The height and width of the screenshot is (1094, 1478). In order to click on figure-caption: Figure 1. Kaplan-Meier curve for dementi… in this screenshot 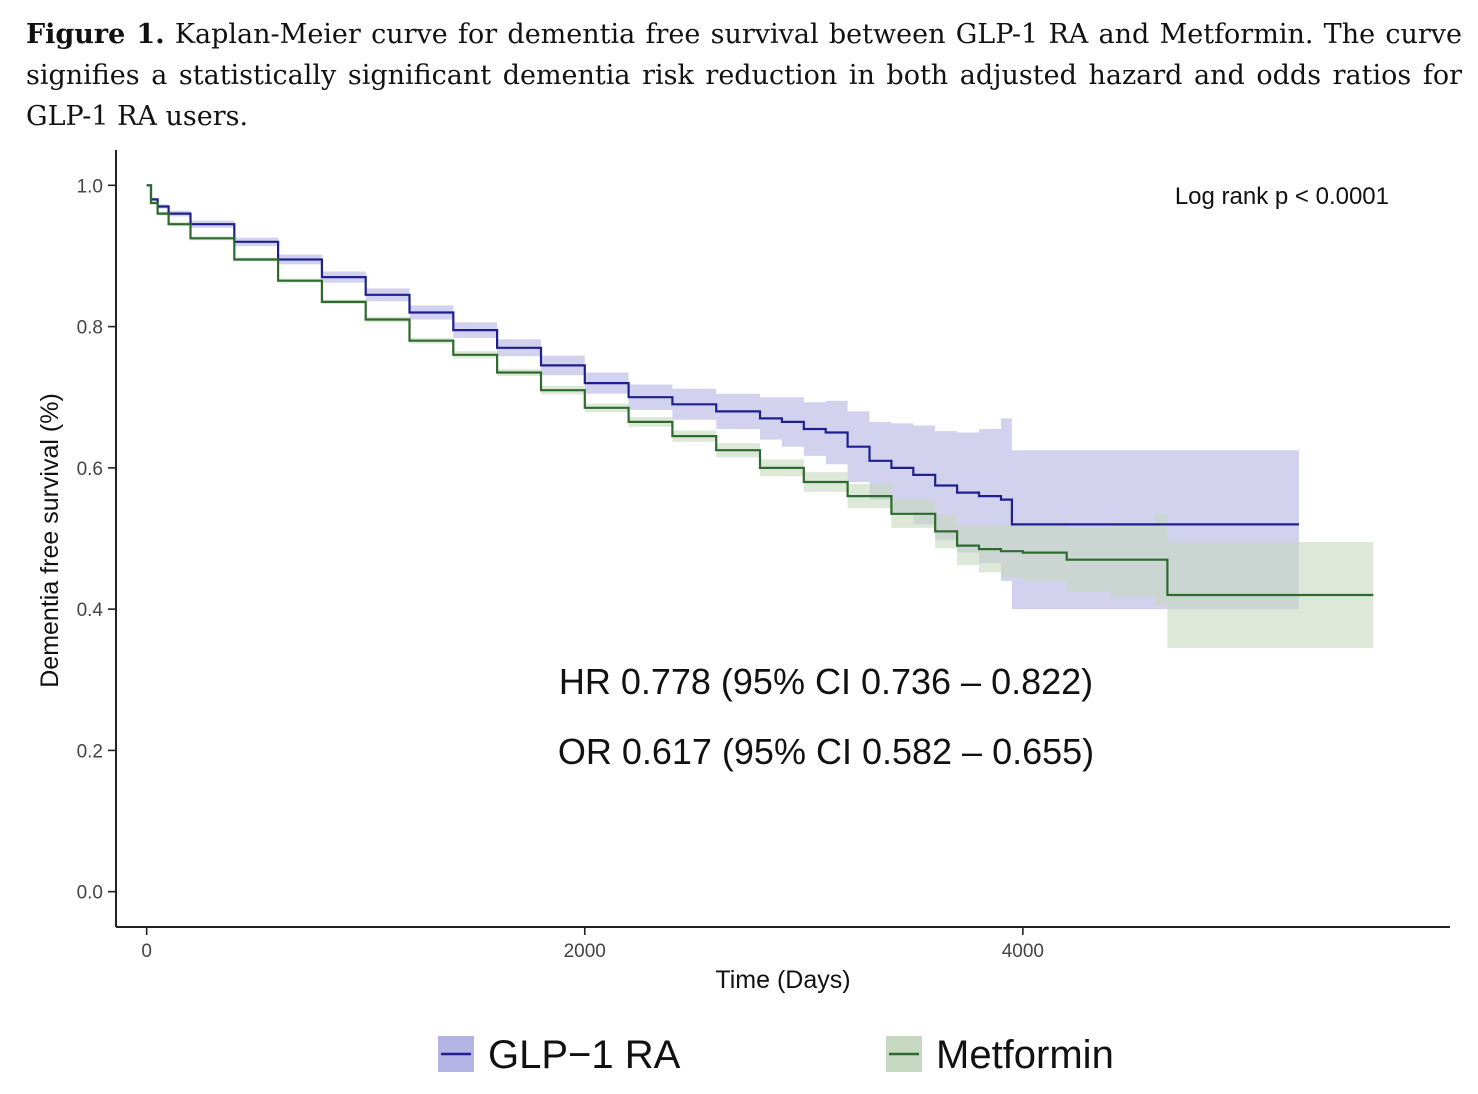, I will do `click(744, 75)`.